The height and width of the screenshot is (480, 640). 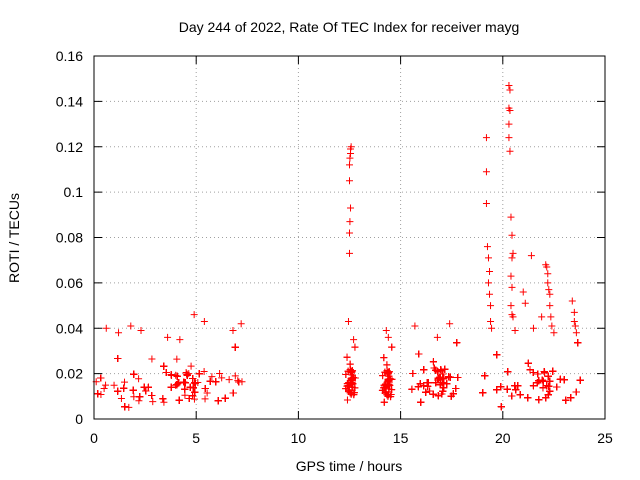 I want to click on y-tick-label: 0.1, so click(x=74, y=192).